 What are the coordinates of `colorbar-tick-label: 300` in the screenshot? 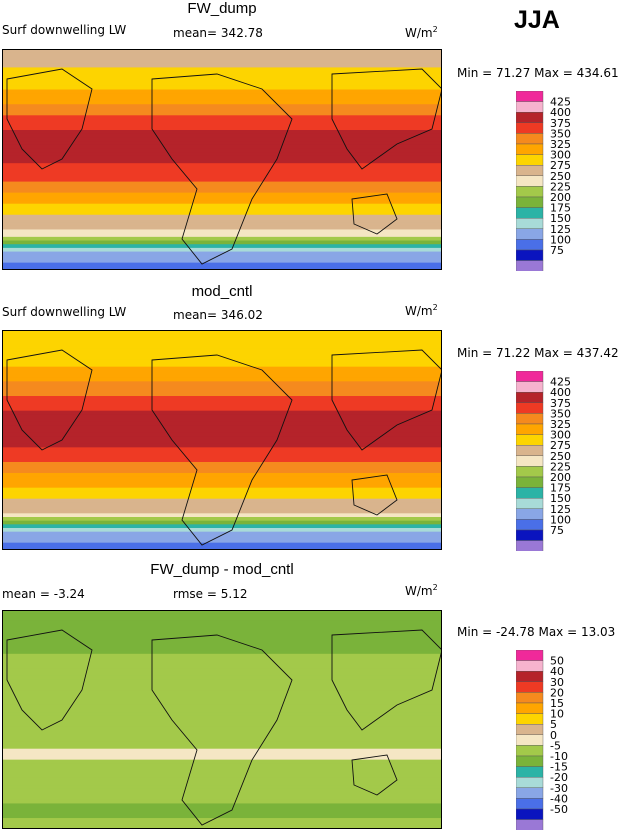 It's located at (560, 435).